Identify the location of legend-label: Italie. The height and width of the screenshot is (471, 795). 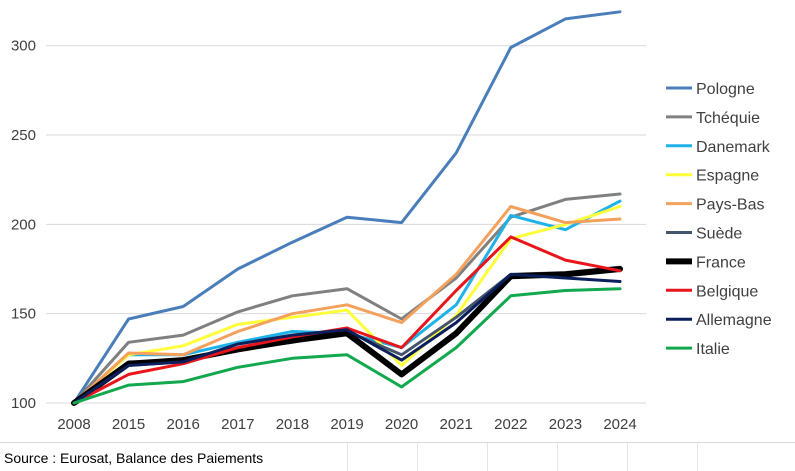
(713, 349).